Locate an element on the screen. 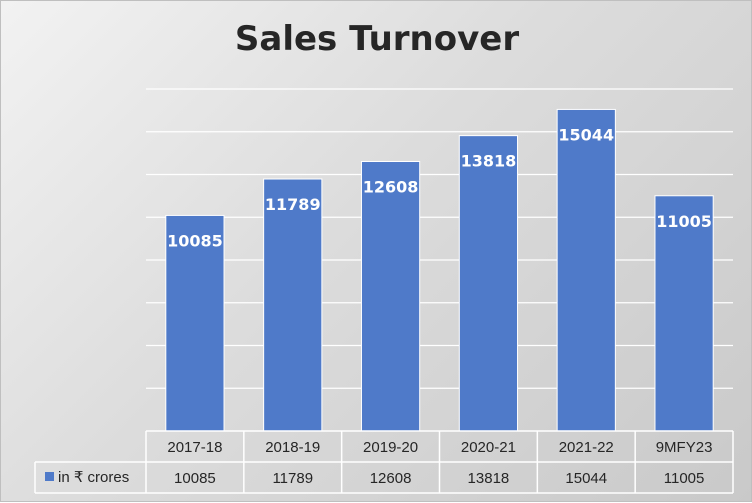 Image resolution: width=752 pixels, height=503 pixels. table-value-cell: 12608 is located at coordinates (391, 478).